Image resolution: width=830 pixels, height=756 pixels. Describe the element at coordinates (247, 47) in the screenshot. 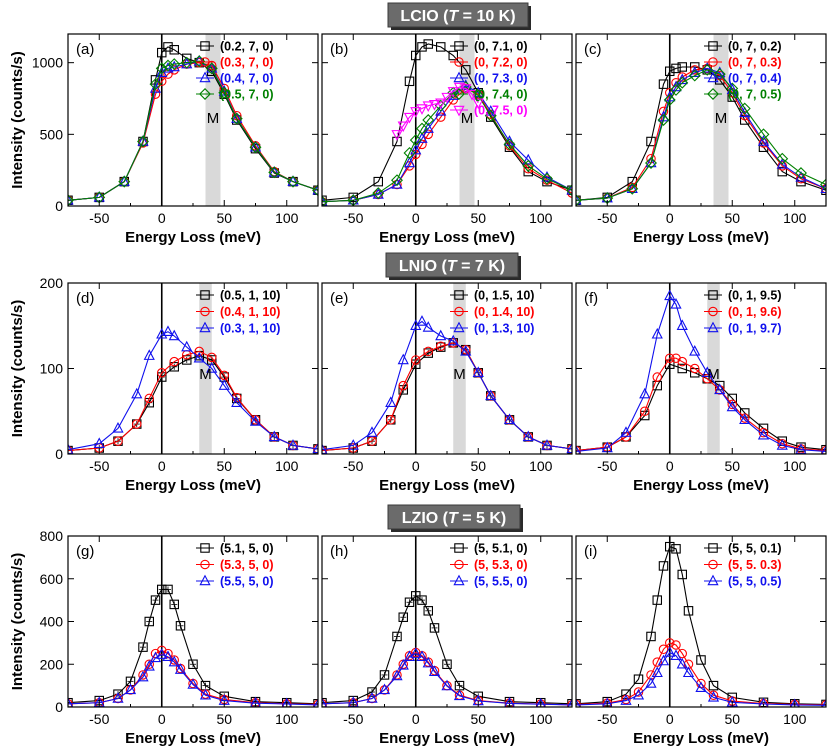

I see `legend-label: (0.2, 7, 0)` at that location.